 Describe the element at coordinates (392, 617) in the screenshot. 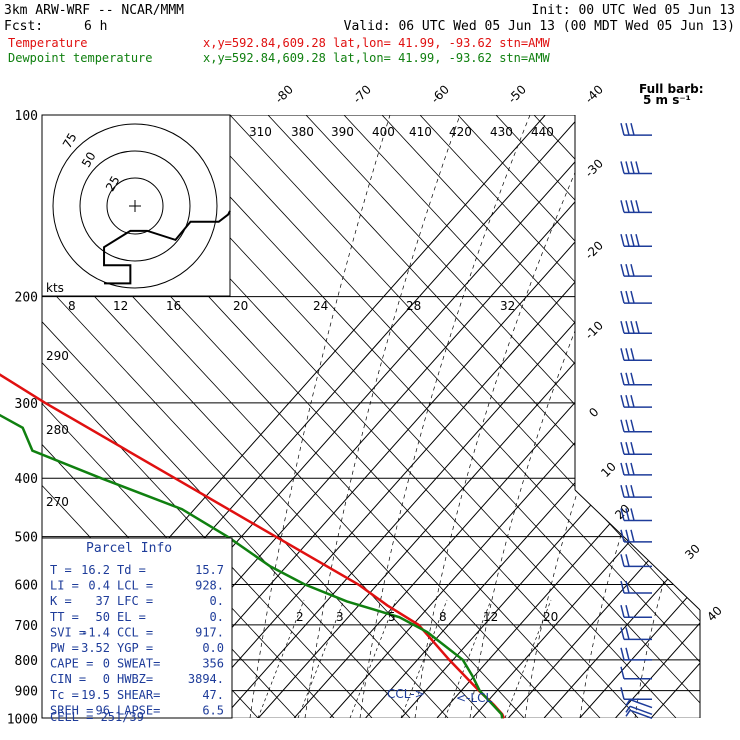

I see `mixing-ratio-label: 5` at that location.